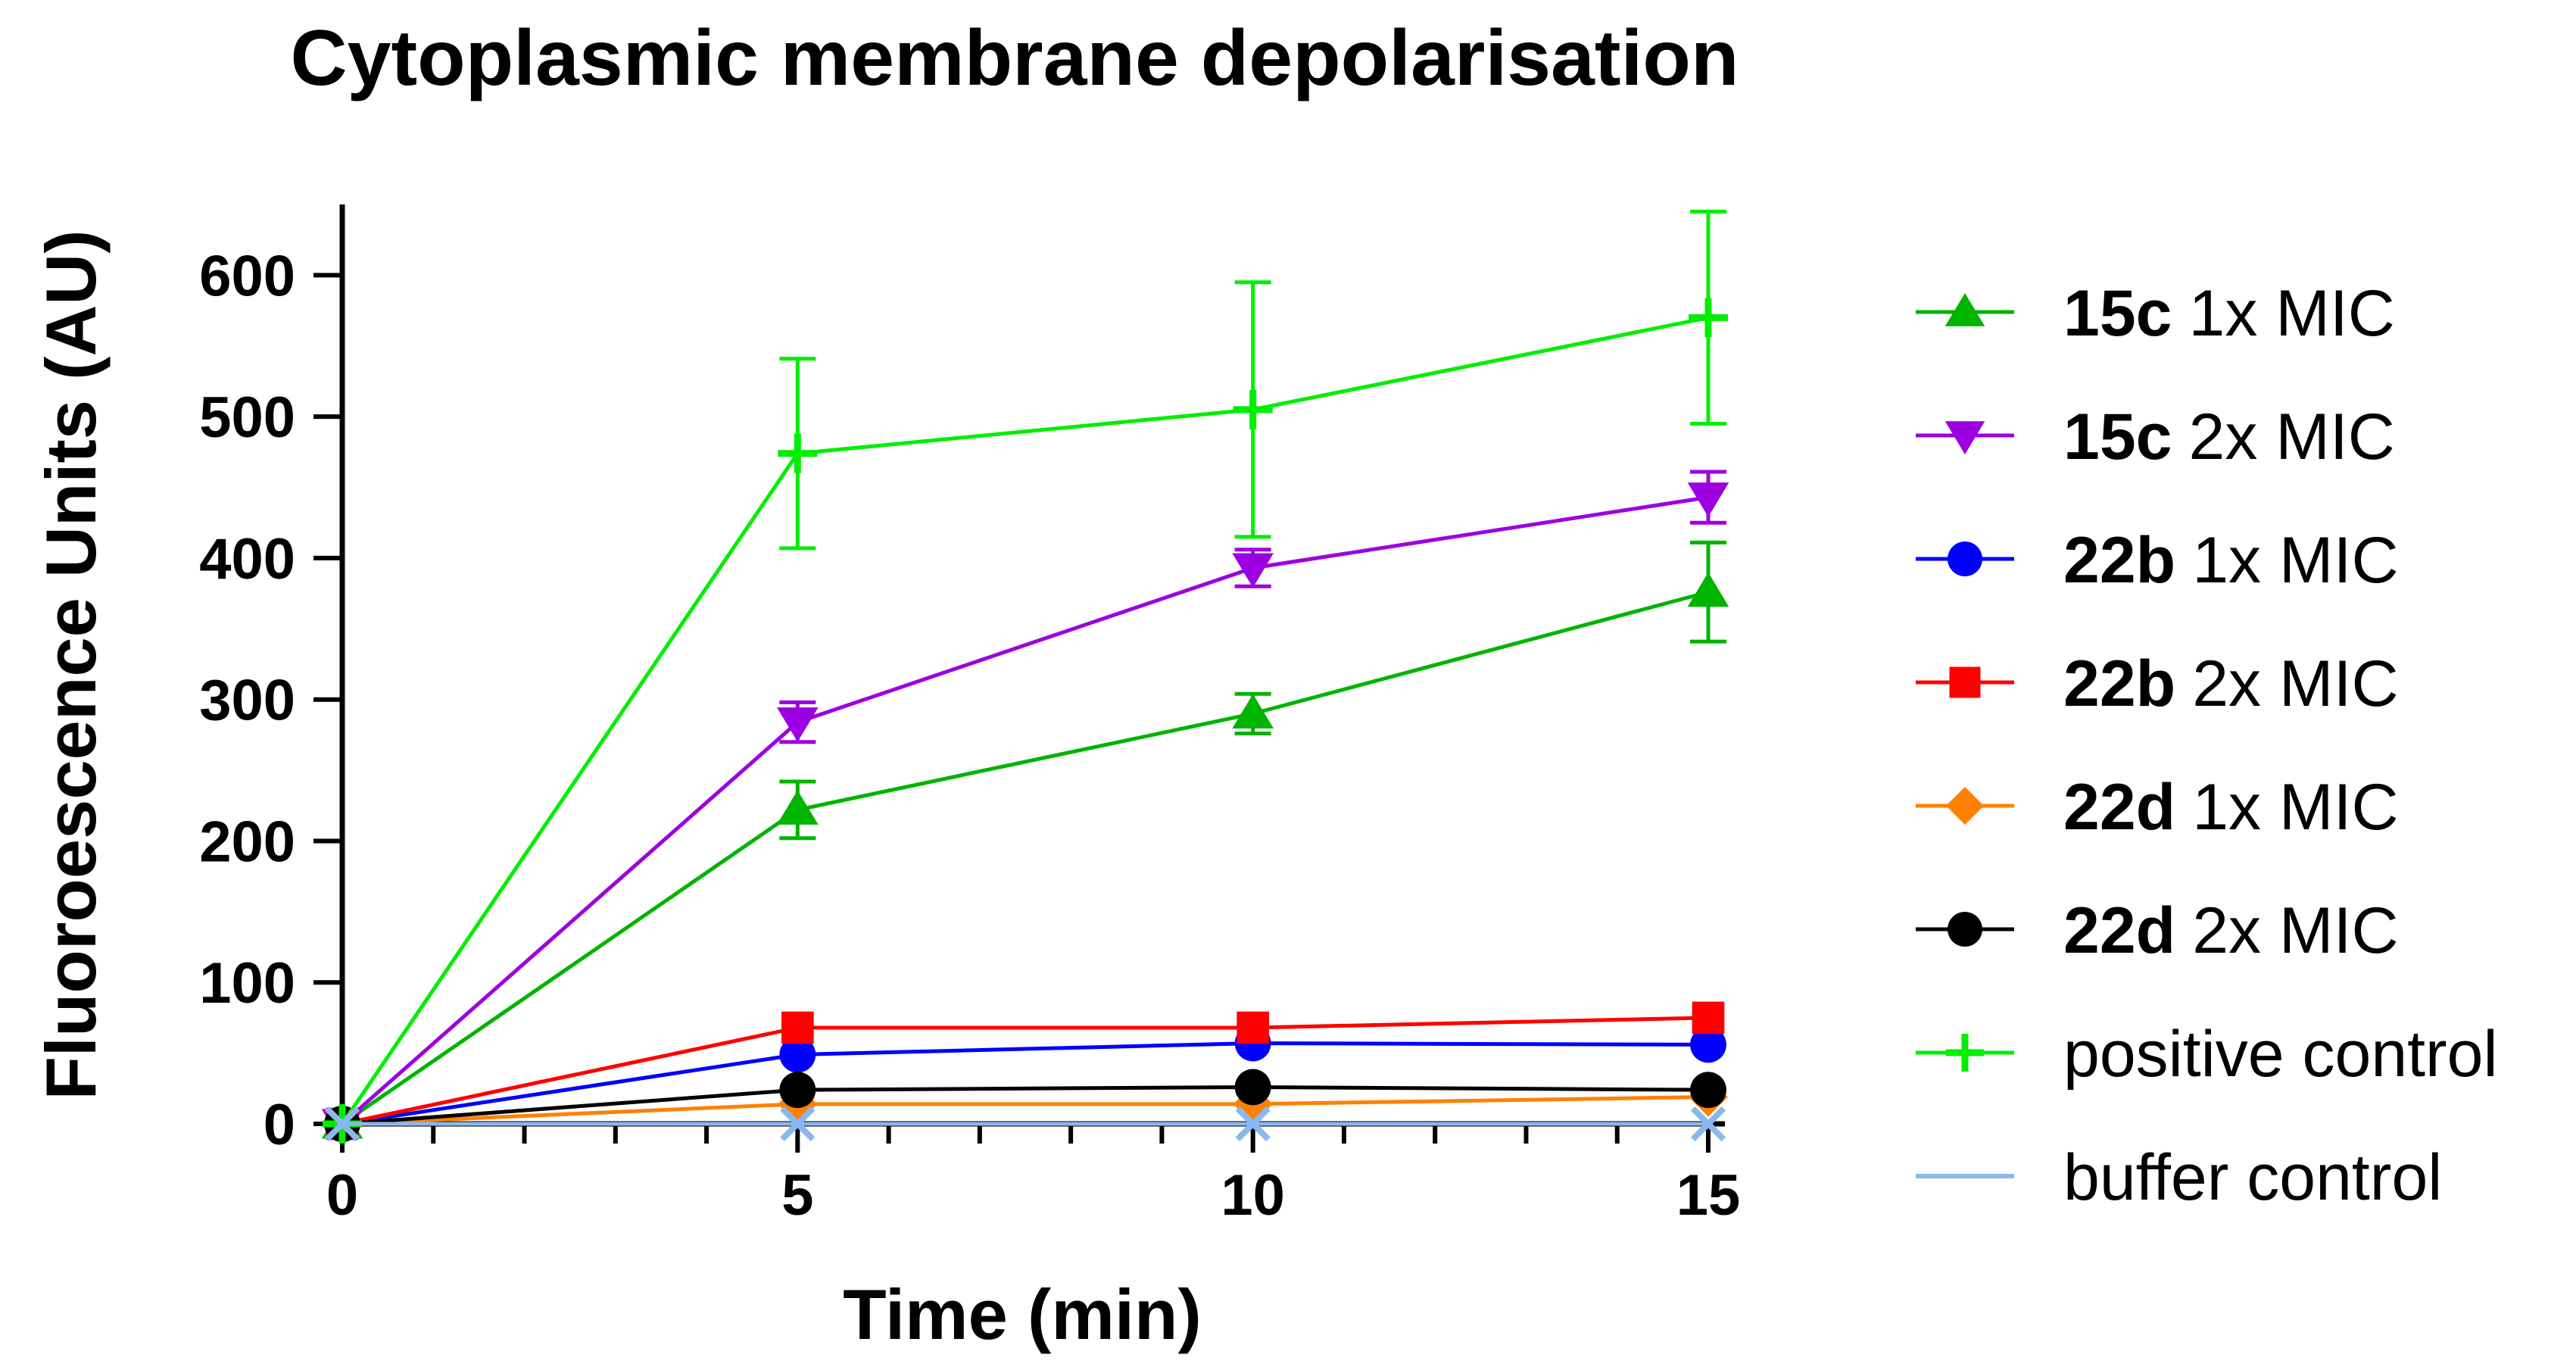 This screenshot has width=2576, height=1370. I want to click on x-tick-label: 5, so click(797, 1195).